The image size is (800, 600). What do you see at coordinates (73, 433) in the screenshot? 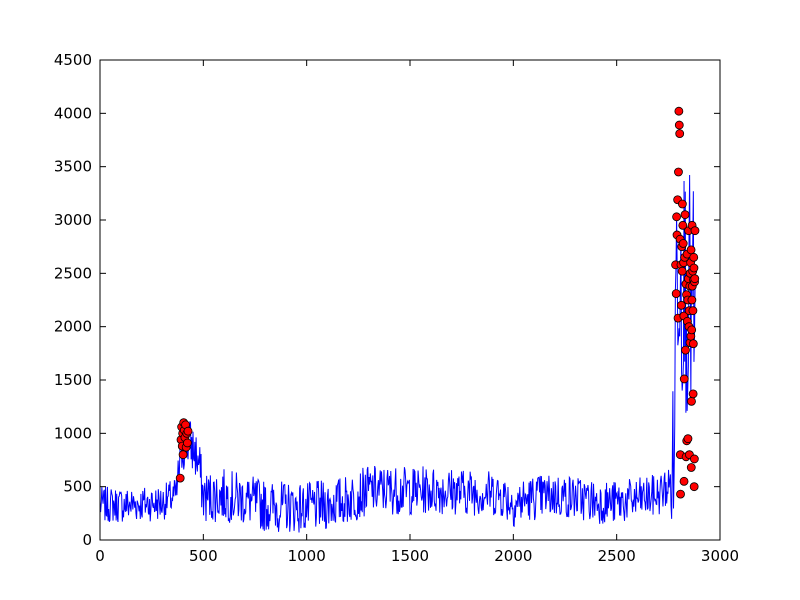
I see `y-tick-label: 1000` at bounding box center [73, 433].